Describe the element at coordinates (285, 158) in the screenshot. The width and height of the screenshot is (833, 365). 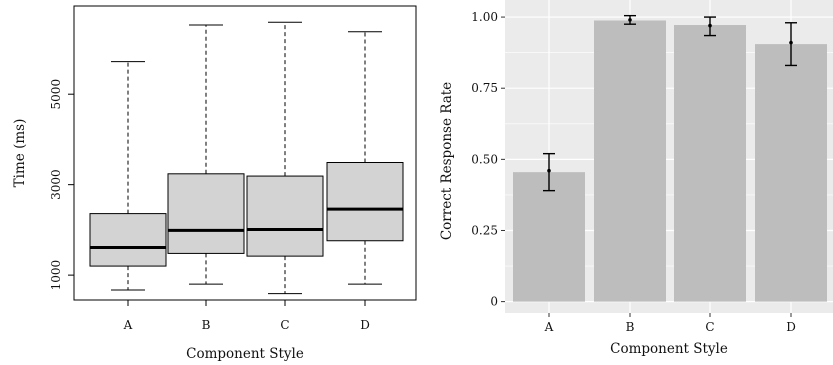
I see `box-C` at that location.